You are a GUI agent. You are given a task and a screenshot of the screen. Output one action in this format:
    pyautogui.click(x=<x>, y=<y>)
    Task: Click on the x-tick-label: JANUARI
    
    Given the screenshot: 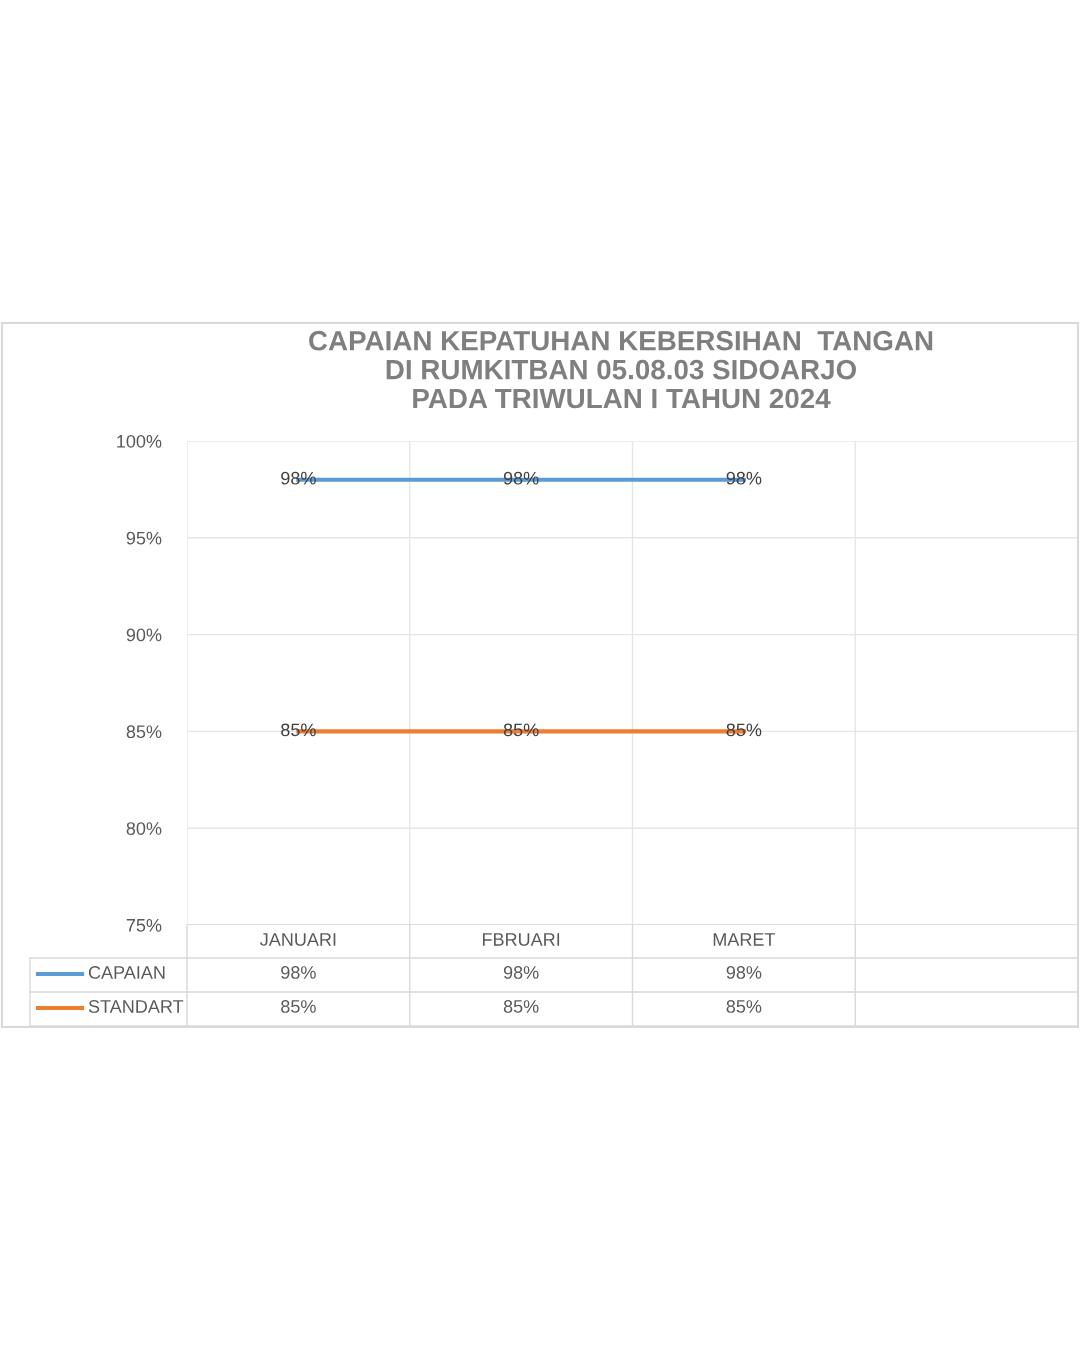 What is the action you would take?
    pyautogui.click(x=298, y=939)
    